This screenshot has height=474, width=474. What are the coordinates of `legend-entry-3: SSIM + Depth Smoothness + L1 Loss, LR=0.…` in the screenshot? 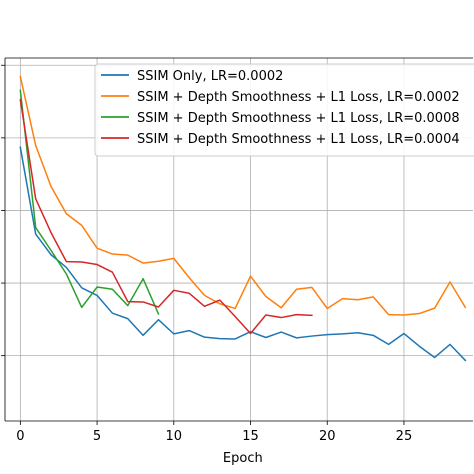 It's located at (298, 118).